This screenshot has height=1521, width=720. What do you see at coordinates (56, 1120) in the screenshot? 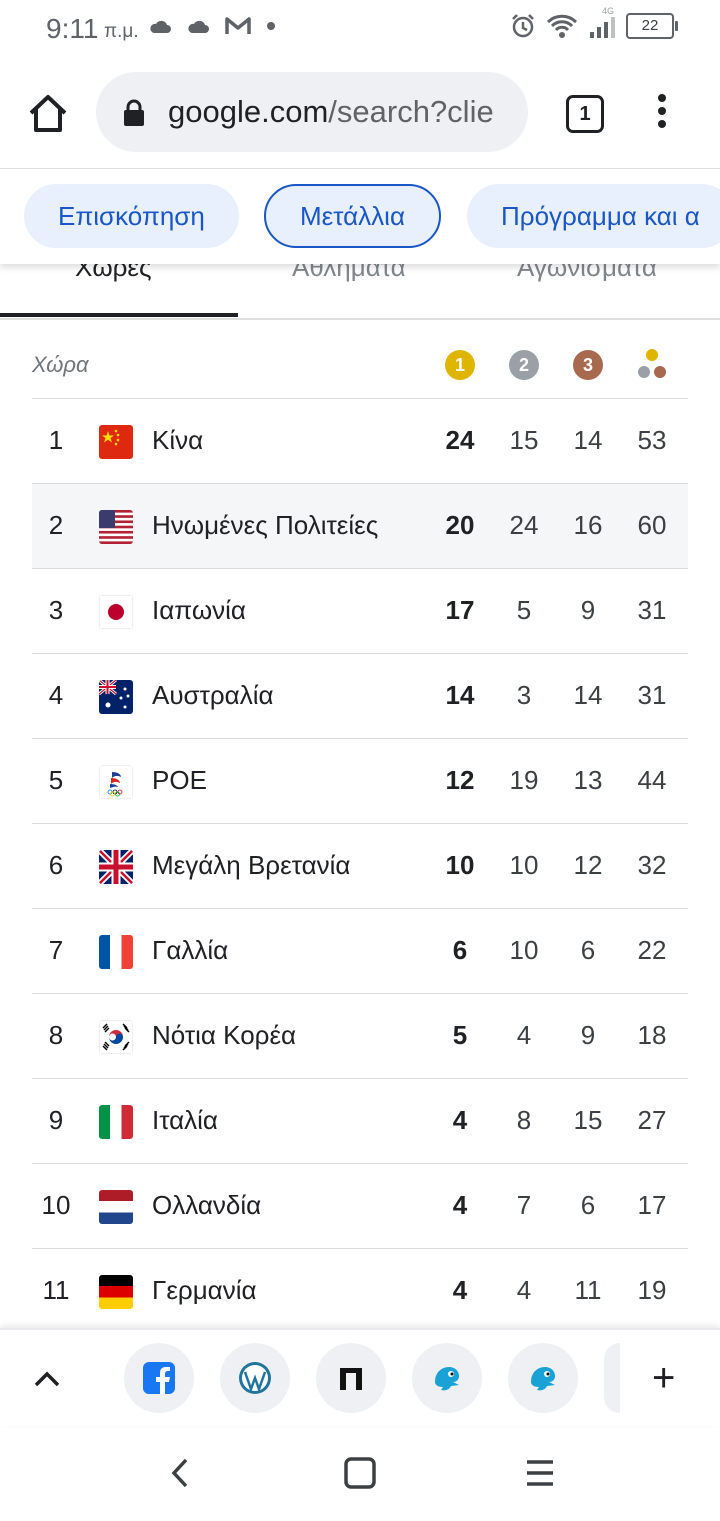
I see `row-rank: 9` at bounding box center [56, 1120].